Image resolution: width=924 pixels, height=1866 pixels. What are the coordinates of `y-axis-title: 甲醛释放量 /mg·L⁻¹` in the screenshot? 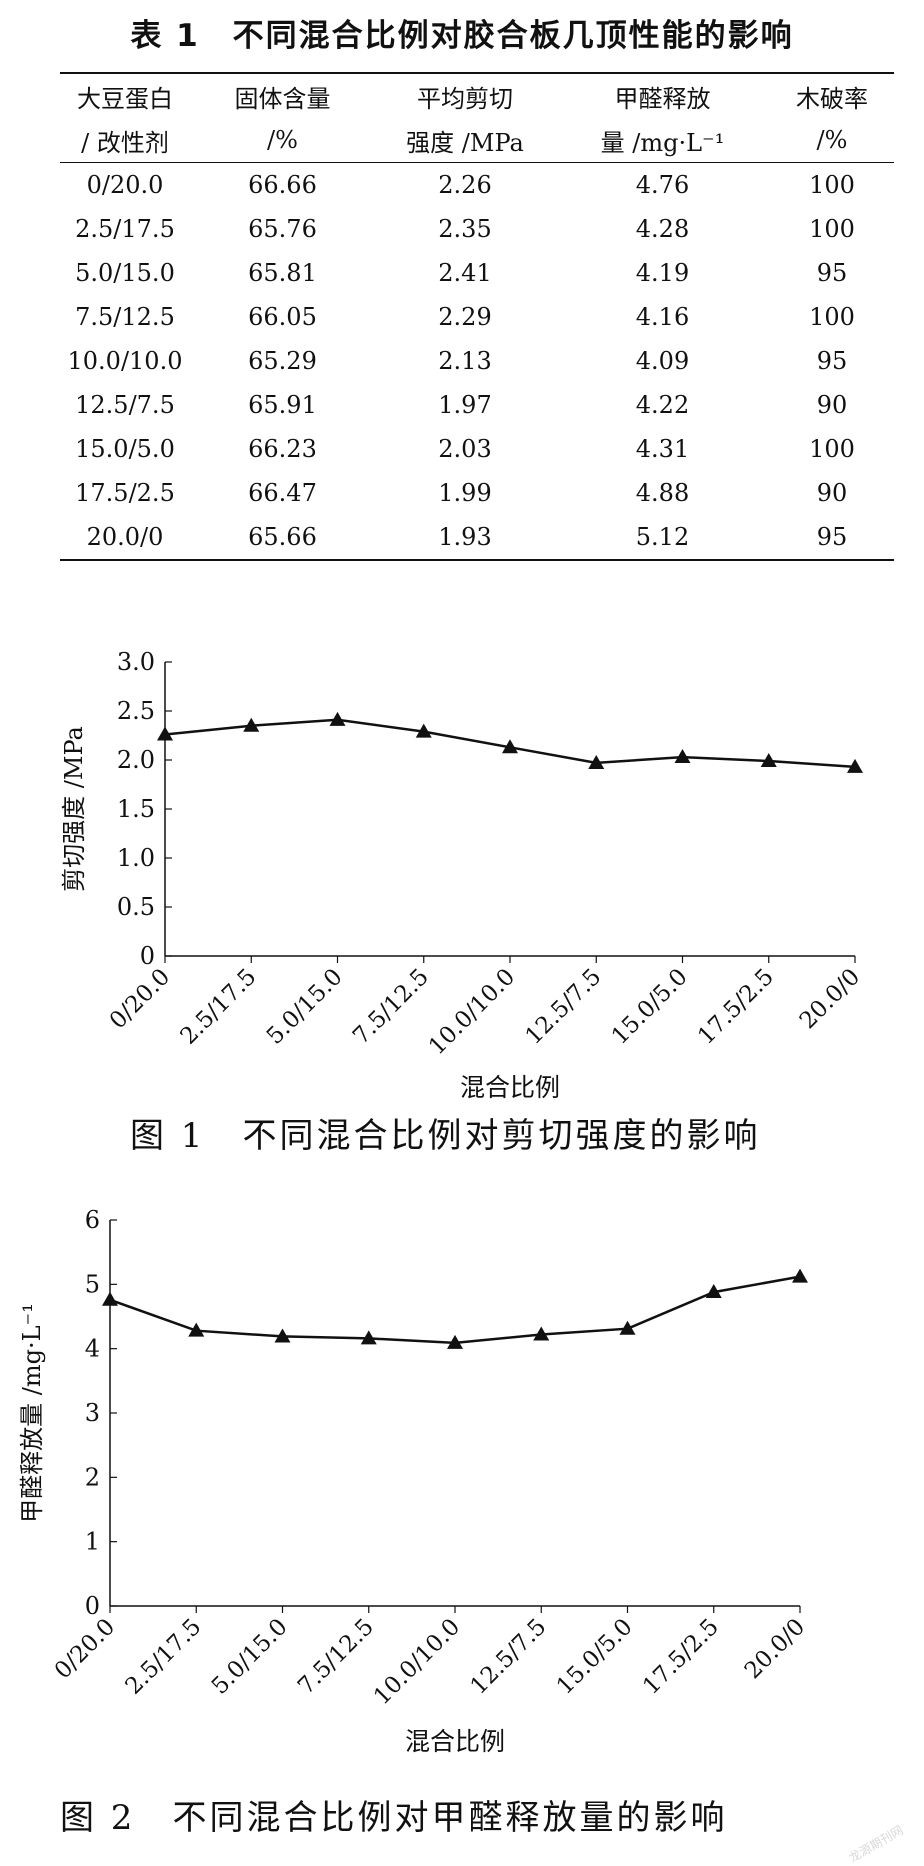 It's located at (32, 1413).